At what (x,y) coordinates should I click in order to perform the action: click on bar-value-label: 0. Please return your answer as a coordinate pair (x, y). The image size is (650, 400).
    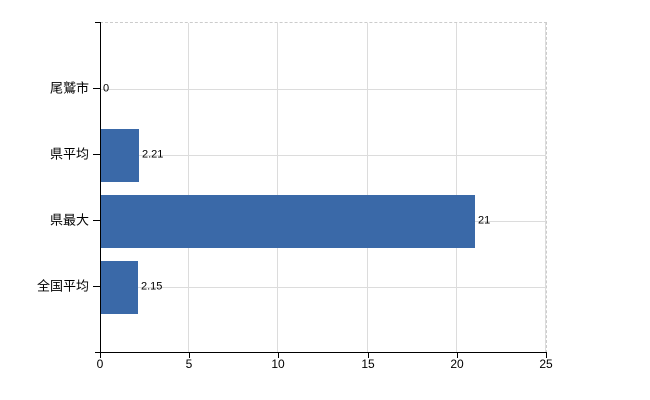
    Looking at the image, I should click on (106, 88).